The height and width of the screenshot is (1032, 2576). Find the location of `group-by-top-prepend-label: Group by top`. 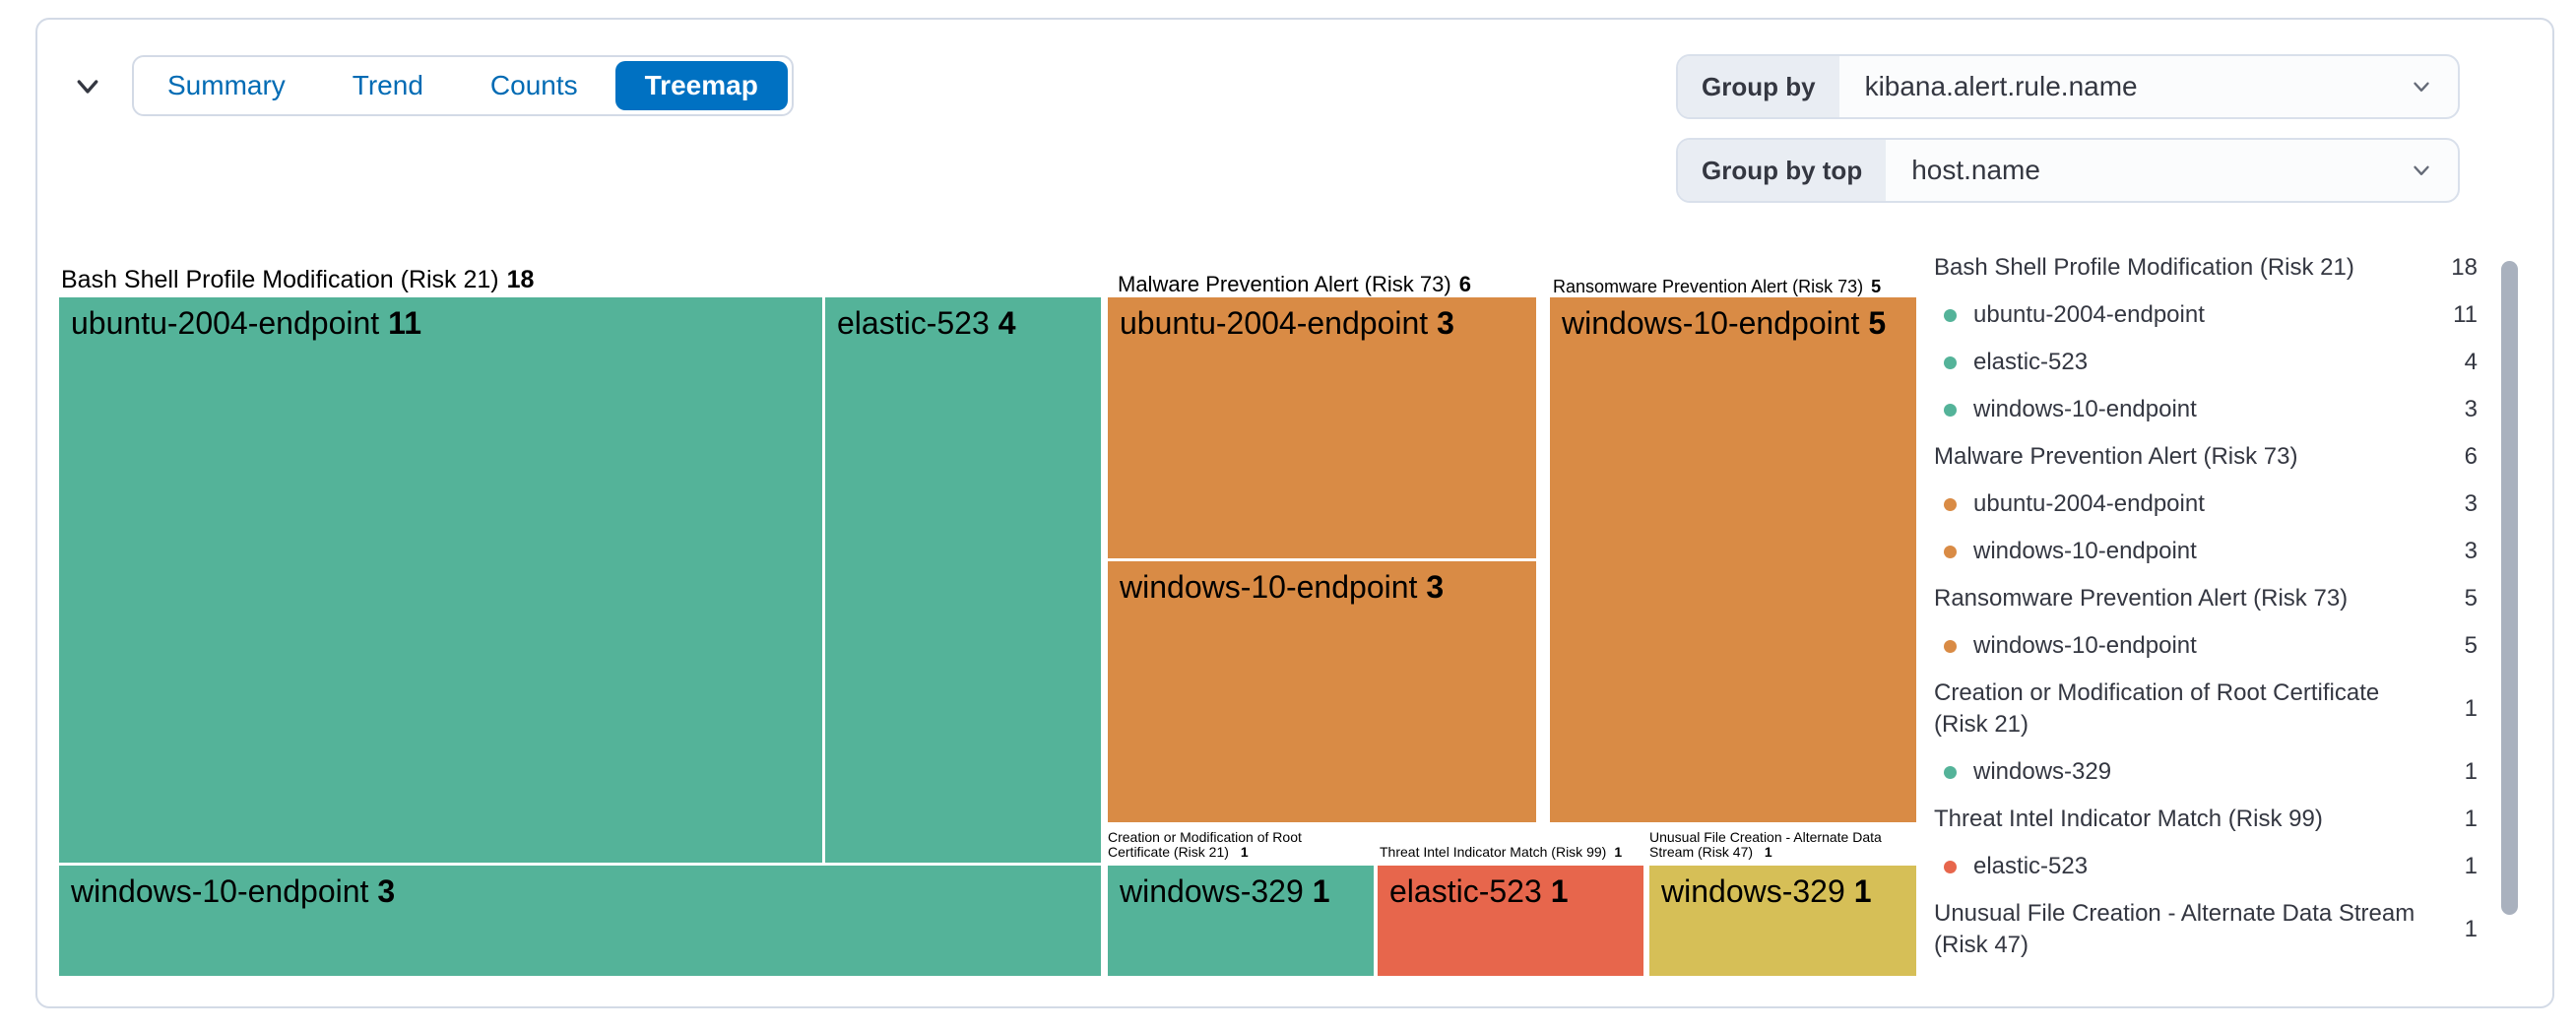

group-by-top-prepend-label: Group by top is located at coordinates (1782, 170).